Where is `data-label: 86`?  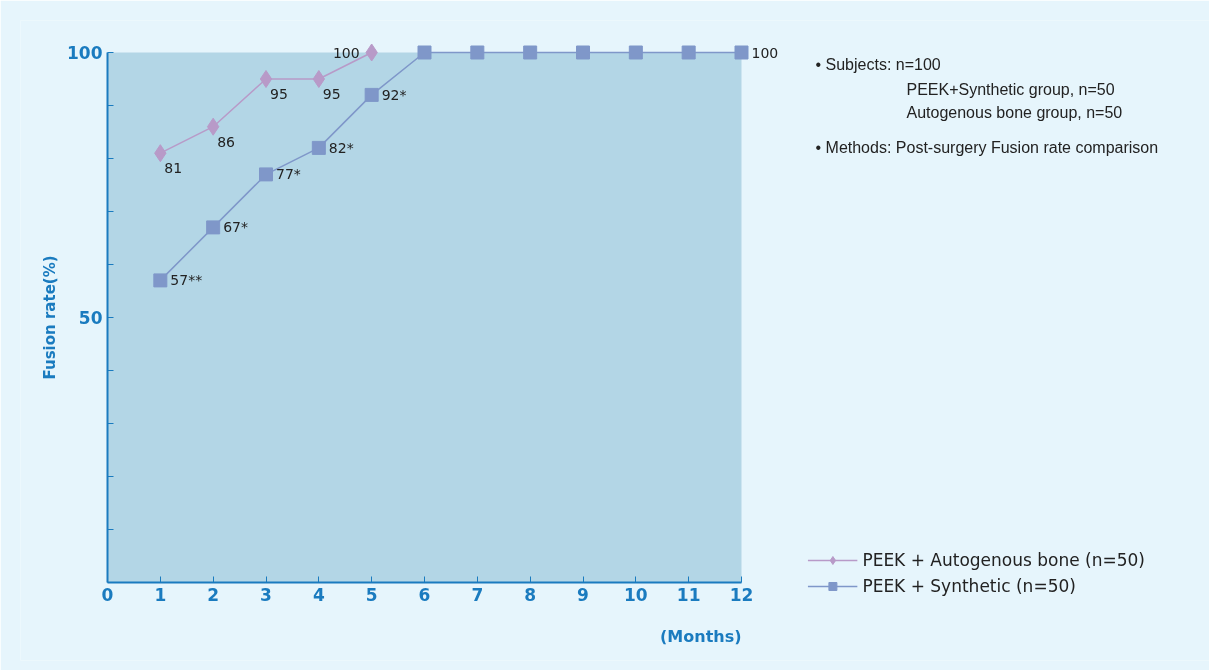 data-label: 86 is located at coordinates (226, 141).